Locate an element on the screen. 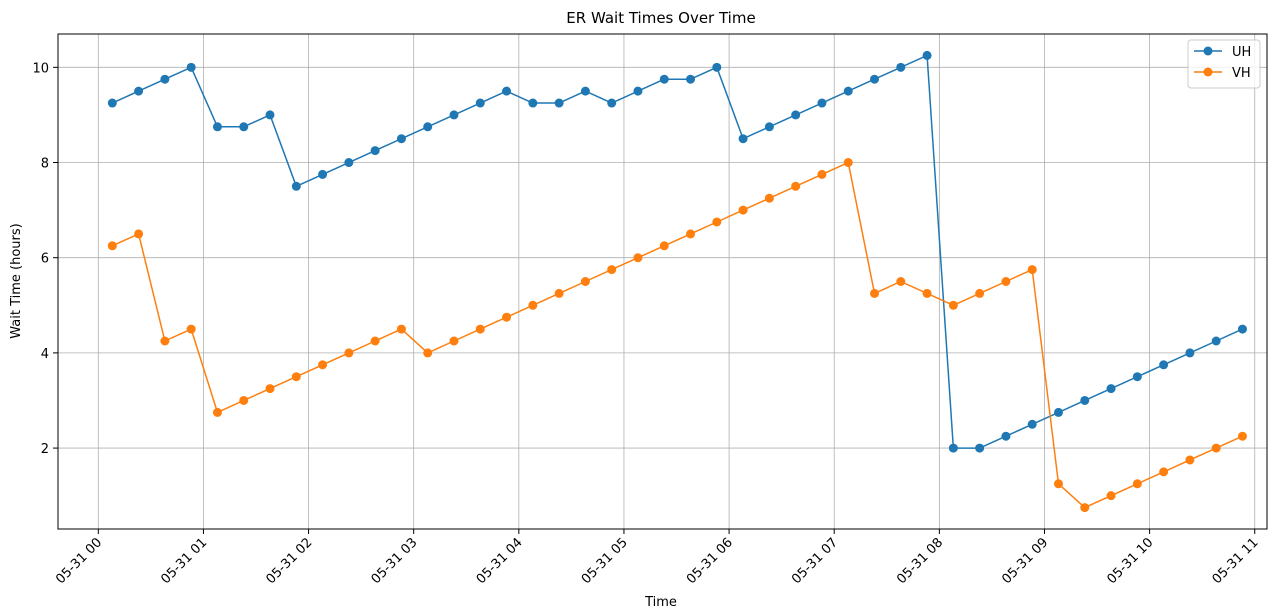 The image size is (1280, 612). legend-vh-label: VH is located at coordinates (1241, 73).